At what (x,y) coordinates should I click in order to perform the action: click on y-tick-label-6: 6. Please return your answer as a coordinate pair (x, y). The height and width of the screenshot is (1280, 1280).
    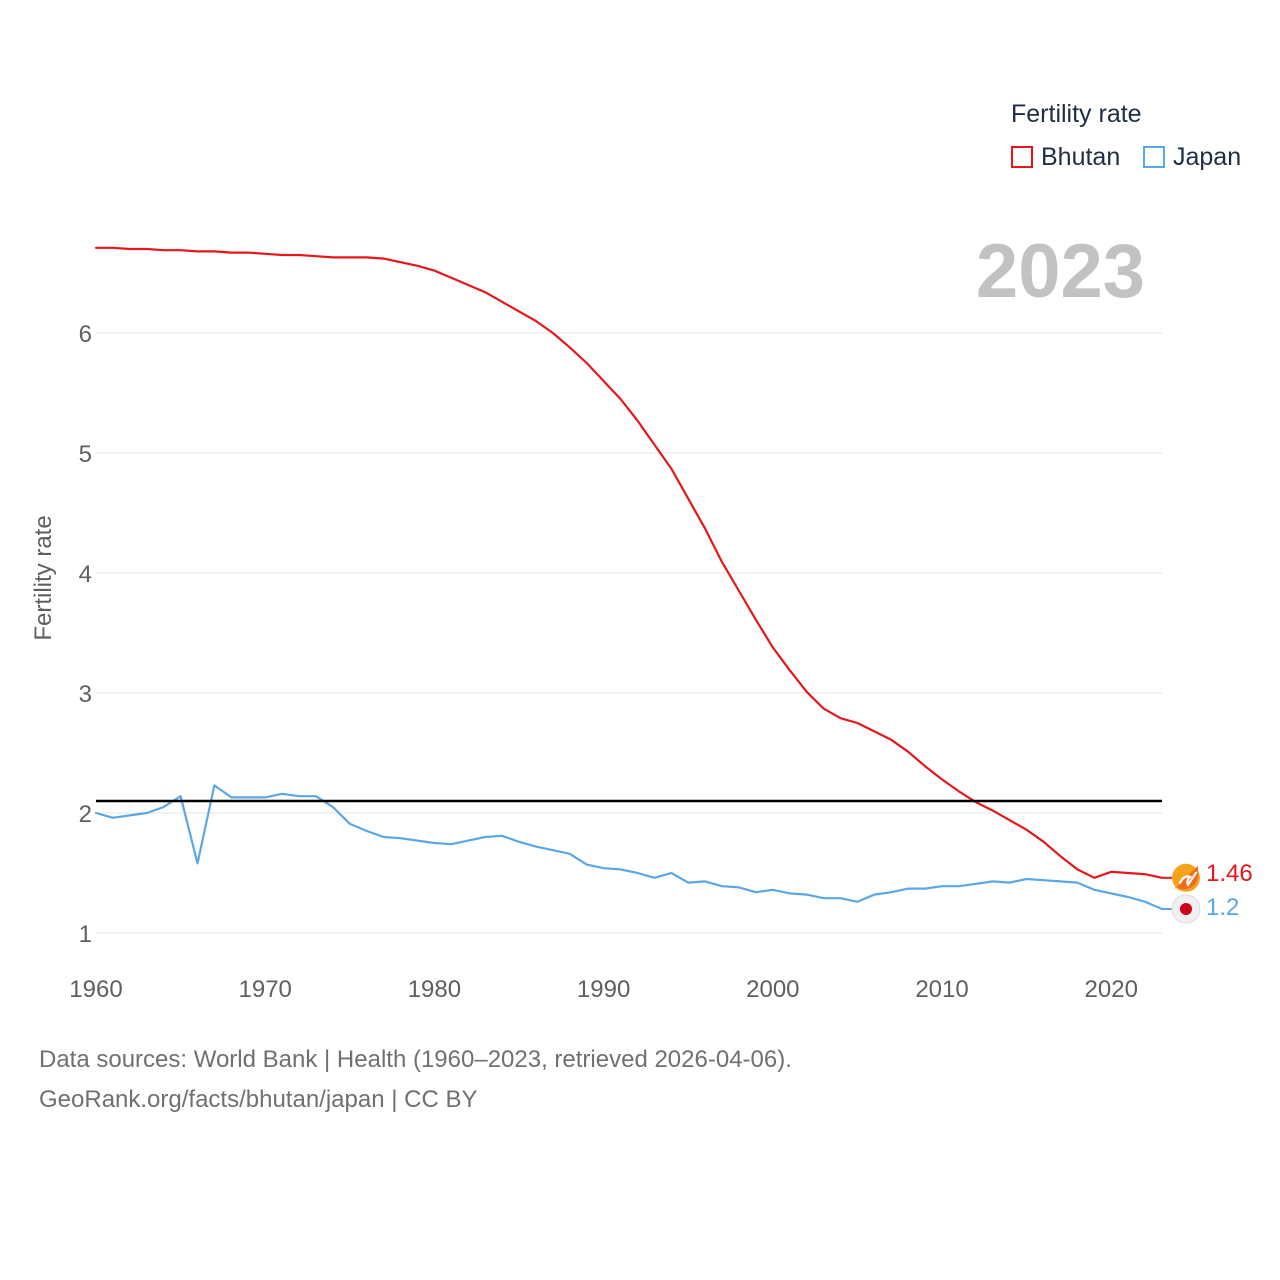
    Looking at the image, I should click on (85, 334).